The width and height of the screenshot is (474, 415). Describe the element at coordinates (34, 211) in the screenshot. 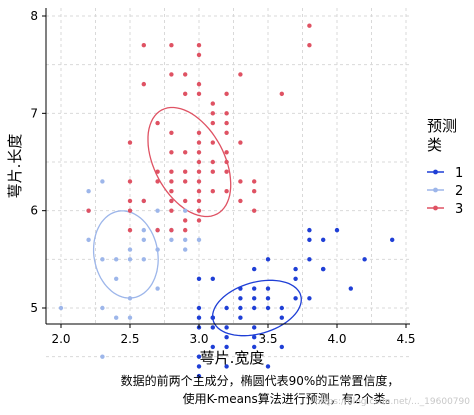

I see `y-tick-label: 6` at that location.